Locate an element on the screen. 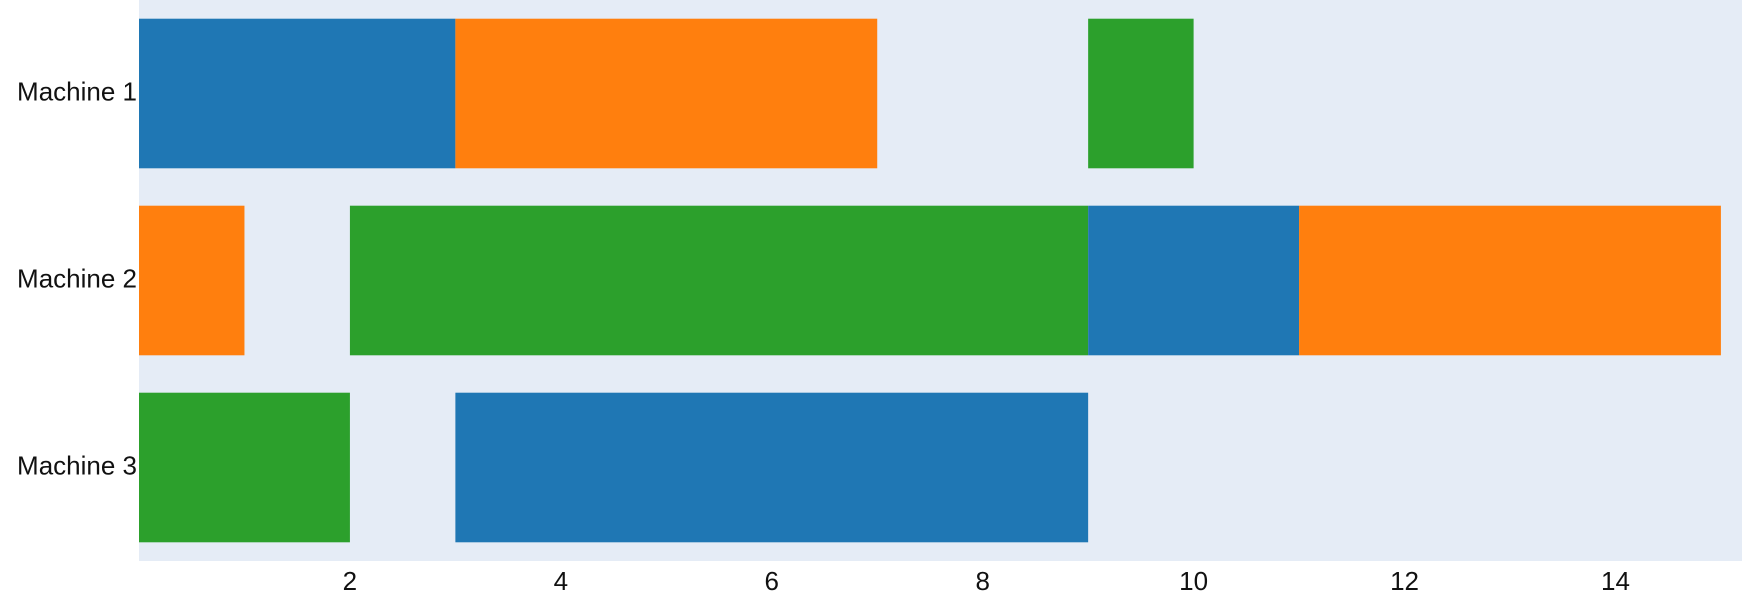  x-tick-label: 12 is located at coordinates (1404, 581).